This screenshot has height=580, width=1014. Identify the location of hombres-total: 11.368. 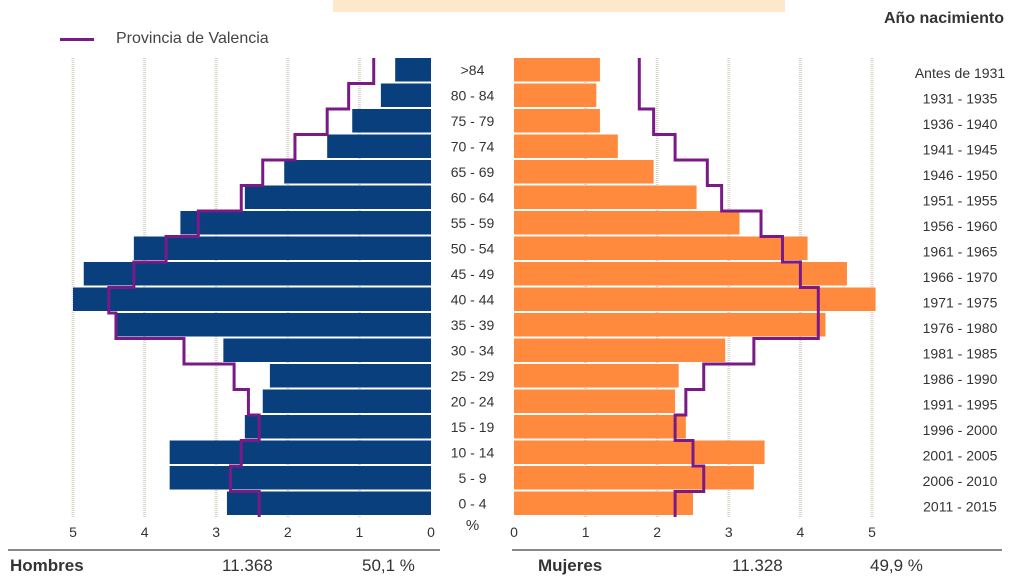
(247, 565).